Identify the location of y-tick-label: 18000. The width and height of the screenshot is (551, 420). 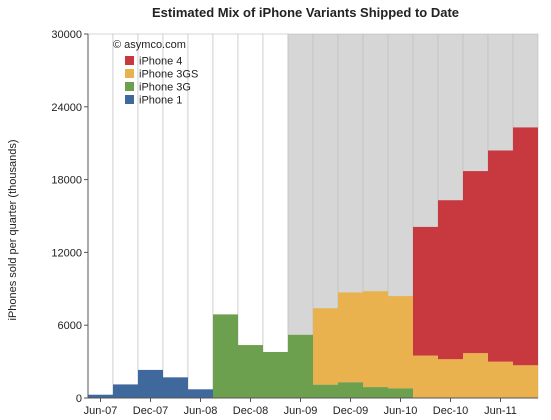
(66, 181).